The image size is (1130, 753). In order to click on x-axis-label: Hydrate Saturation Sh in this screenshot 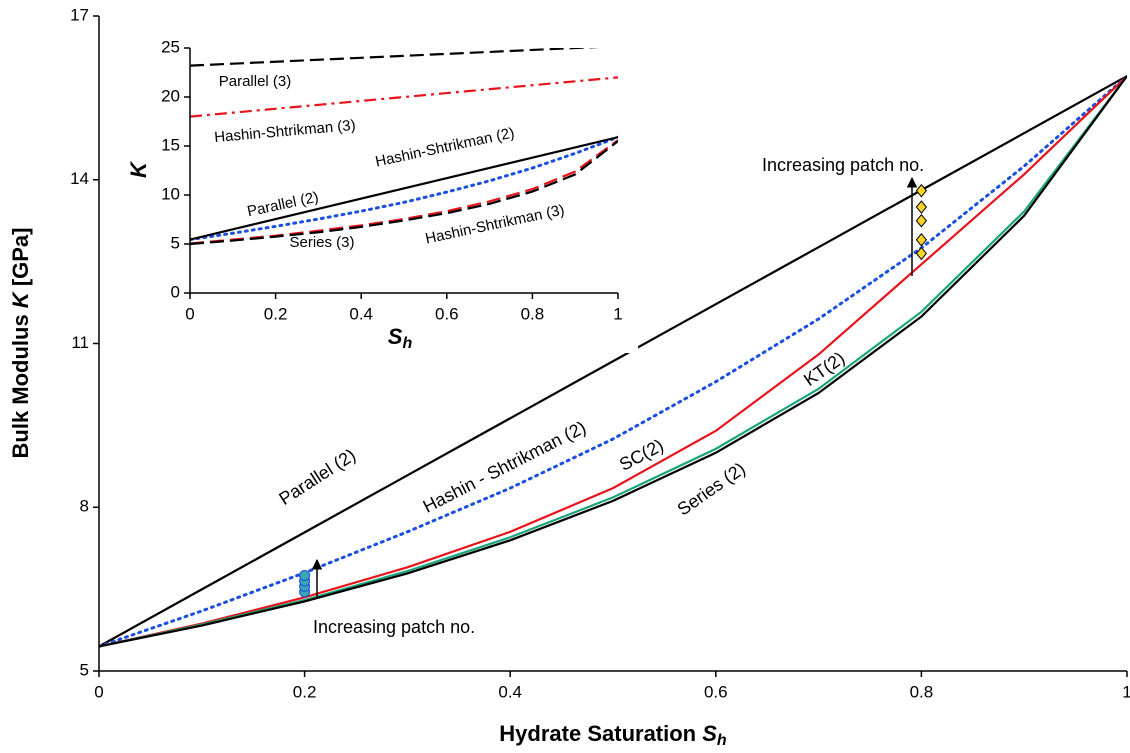, I will do `click(613, 735)`.